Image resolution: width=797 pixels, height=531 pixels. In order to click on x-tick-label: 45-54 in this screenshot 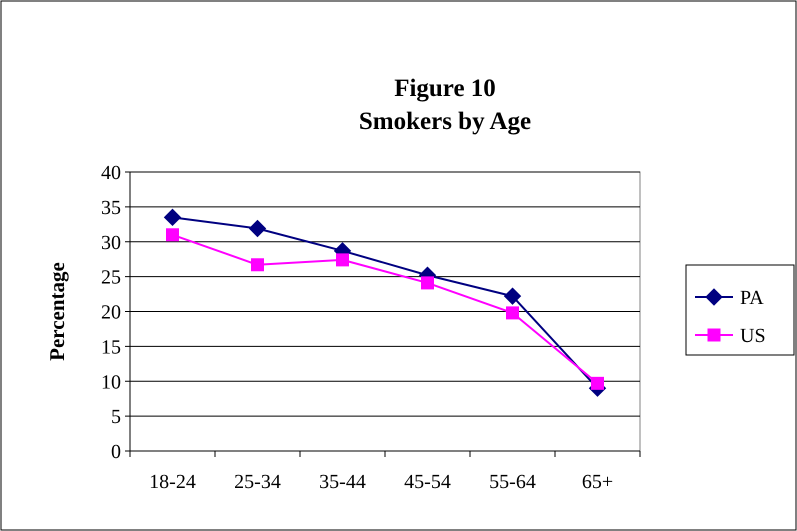, I will do `click(427, 482)`.